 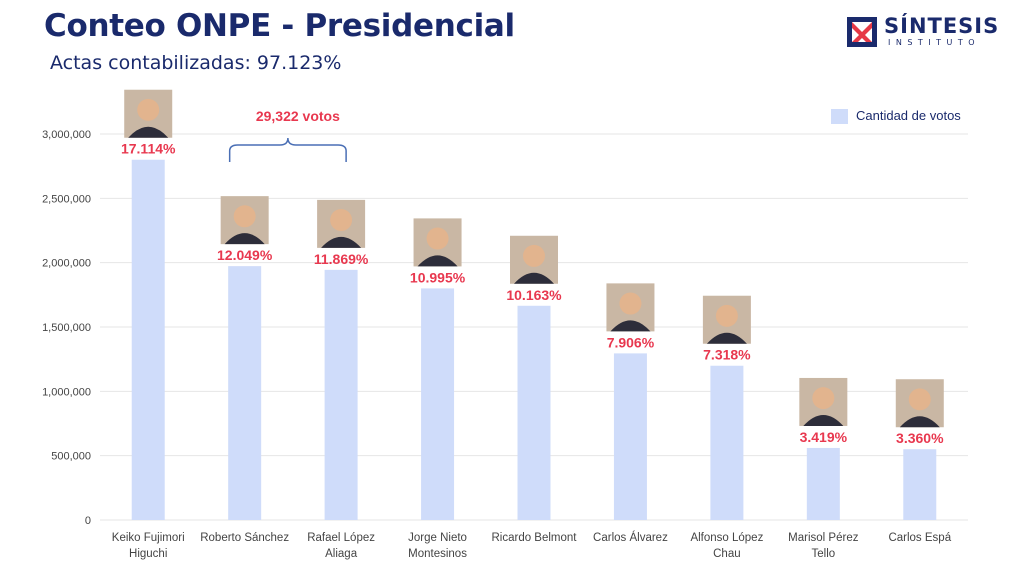 What do you see at coordinates (298, 116) in the screenshot?
I see `difference-label: 29,322 votos` at bounding box center [298, 116].